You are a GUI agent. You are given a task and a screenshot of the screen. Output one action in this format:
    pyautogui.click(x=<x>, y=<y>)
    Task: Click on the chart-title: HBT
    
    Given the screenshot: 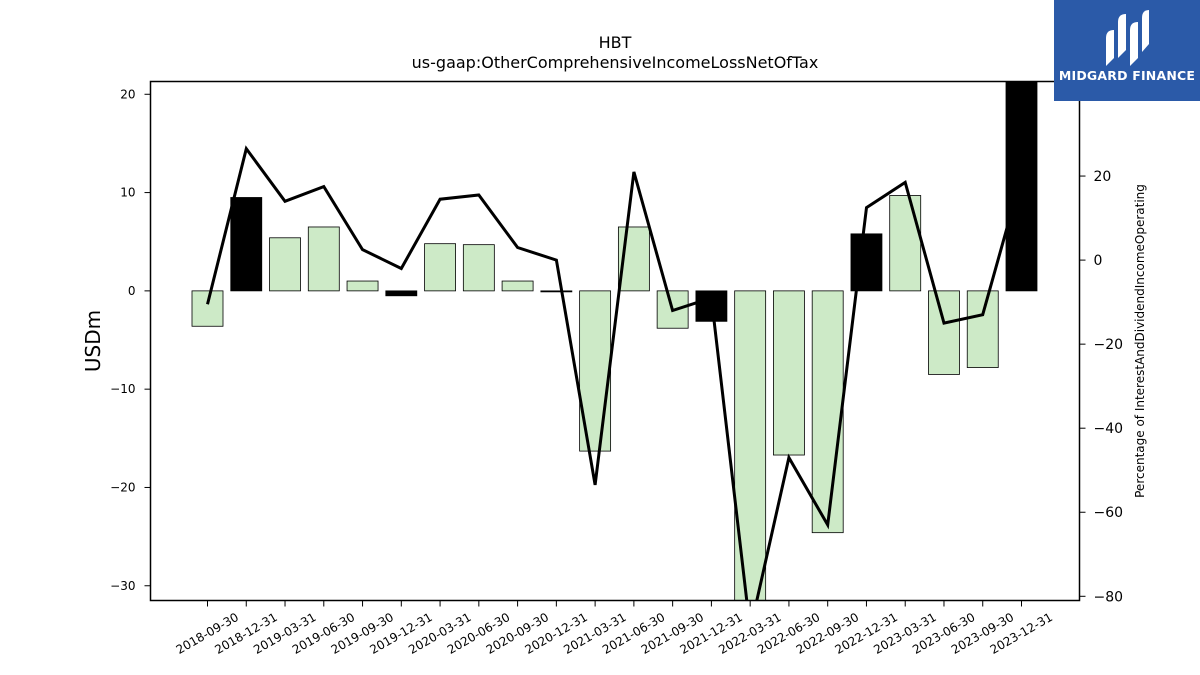 What is the action you would take?
    pyautogui.click(x=615, y=42)
    